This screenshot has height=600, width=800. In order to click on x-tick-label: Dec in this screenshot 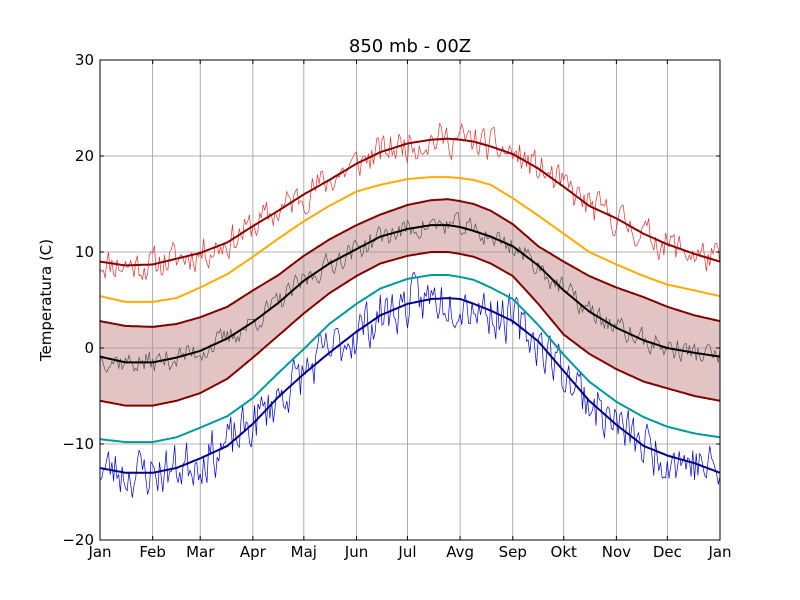, I will do `click(667, 552)`.